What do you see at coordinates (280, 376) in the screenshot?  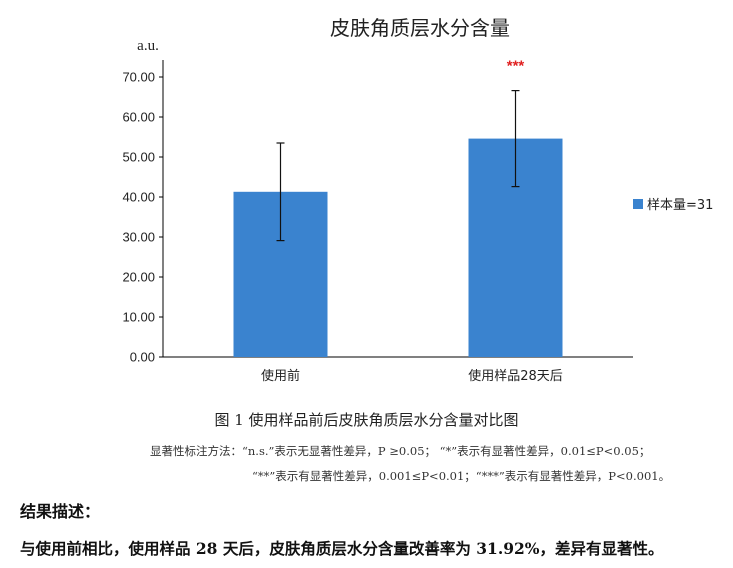 I see `category-label: 使用前` at bounding box center [280, 376].